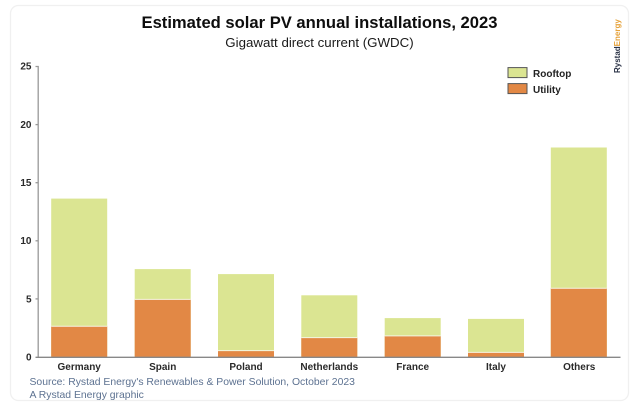 The width and height of the screenshot is (640, 404). I want to click on svg-text: Others, so click(579, 367).